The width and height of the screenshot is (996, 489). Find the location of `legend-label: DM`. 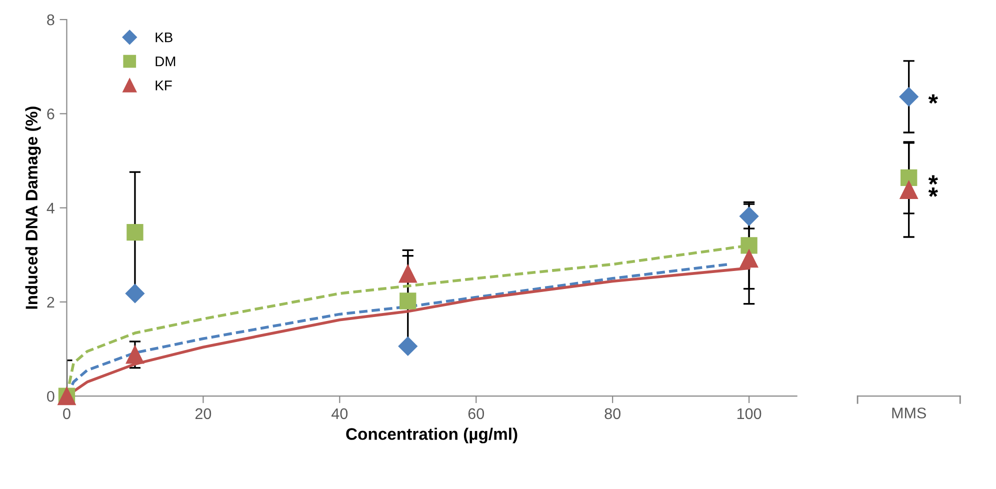

legend-label: DM is located at coordinates (166, 61).